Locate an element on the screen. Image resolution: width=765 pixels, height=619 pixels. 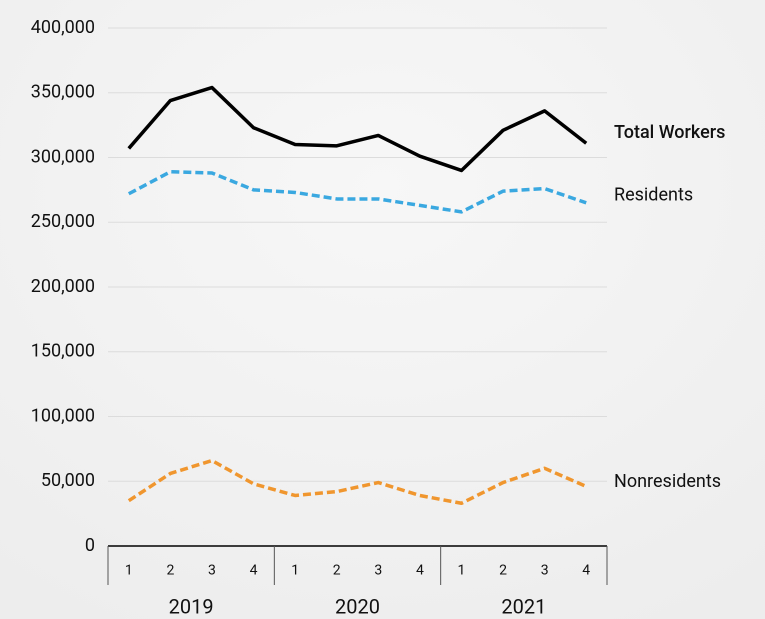
y-tick-label: 350,000 is located at coordinates (63, 92).